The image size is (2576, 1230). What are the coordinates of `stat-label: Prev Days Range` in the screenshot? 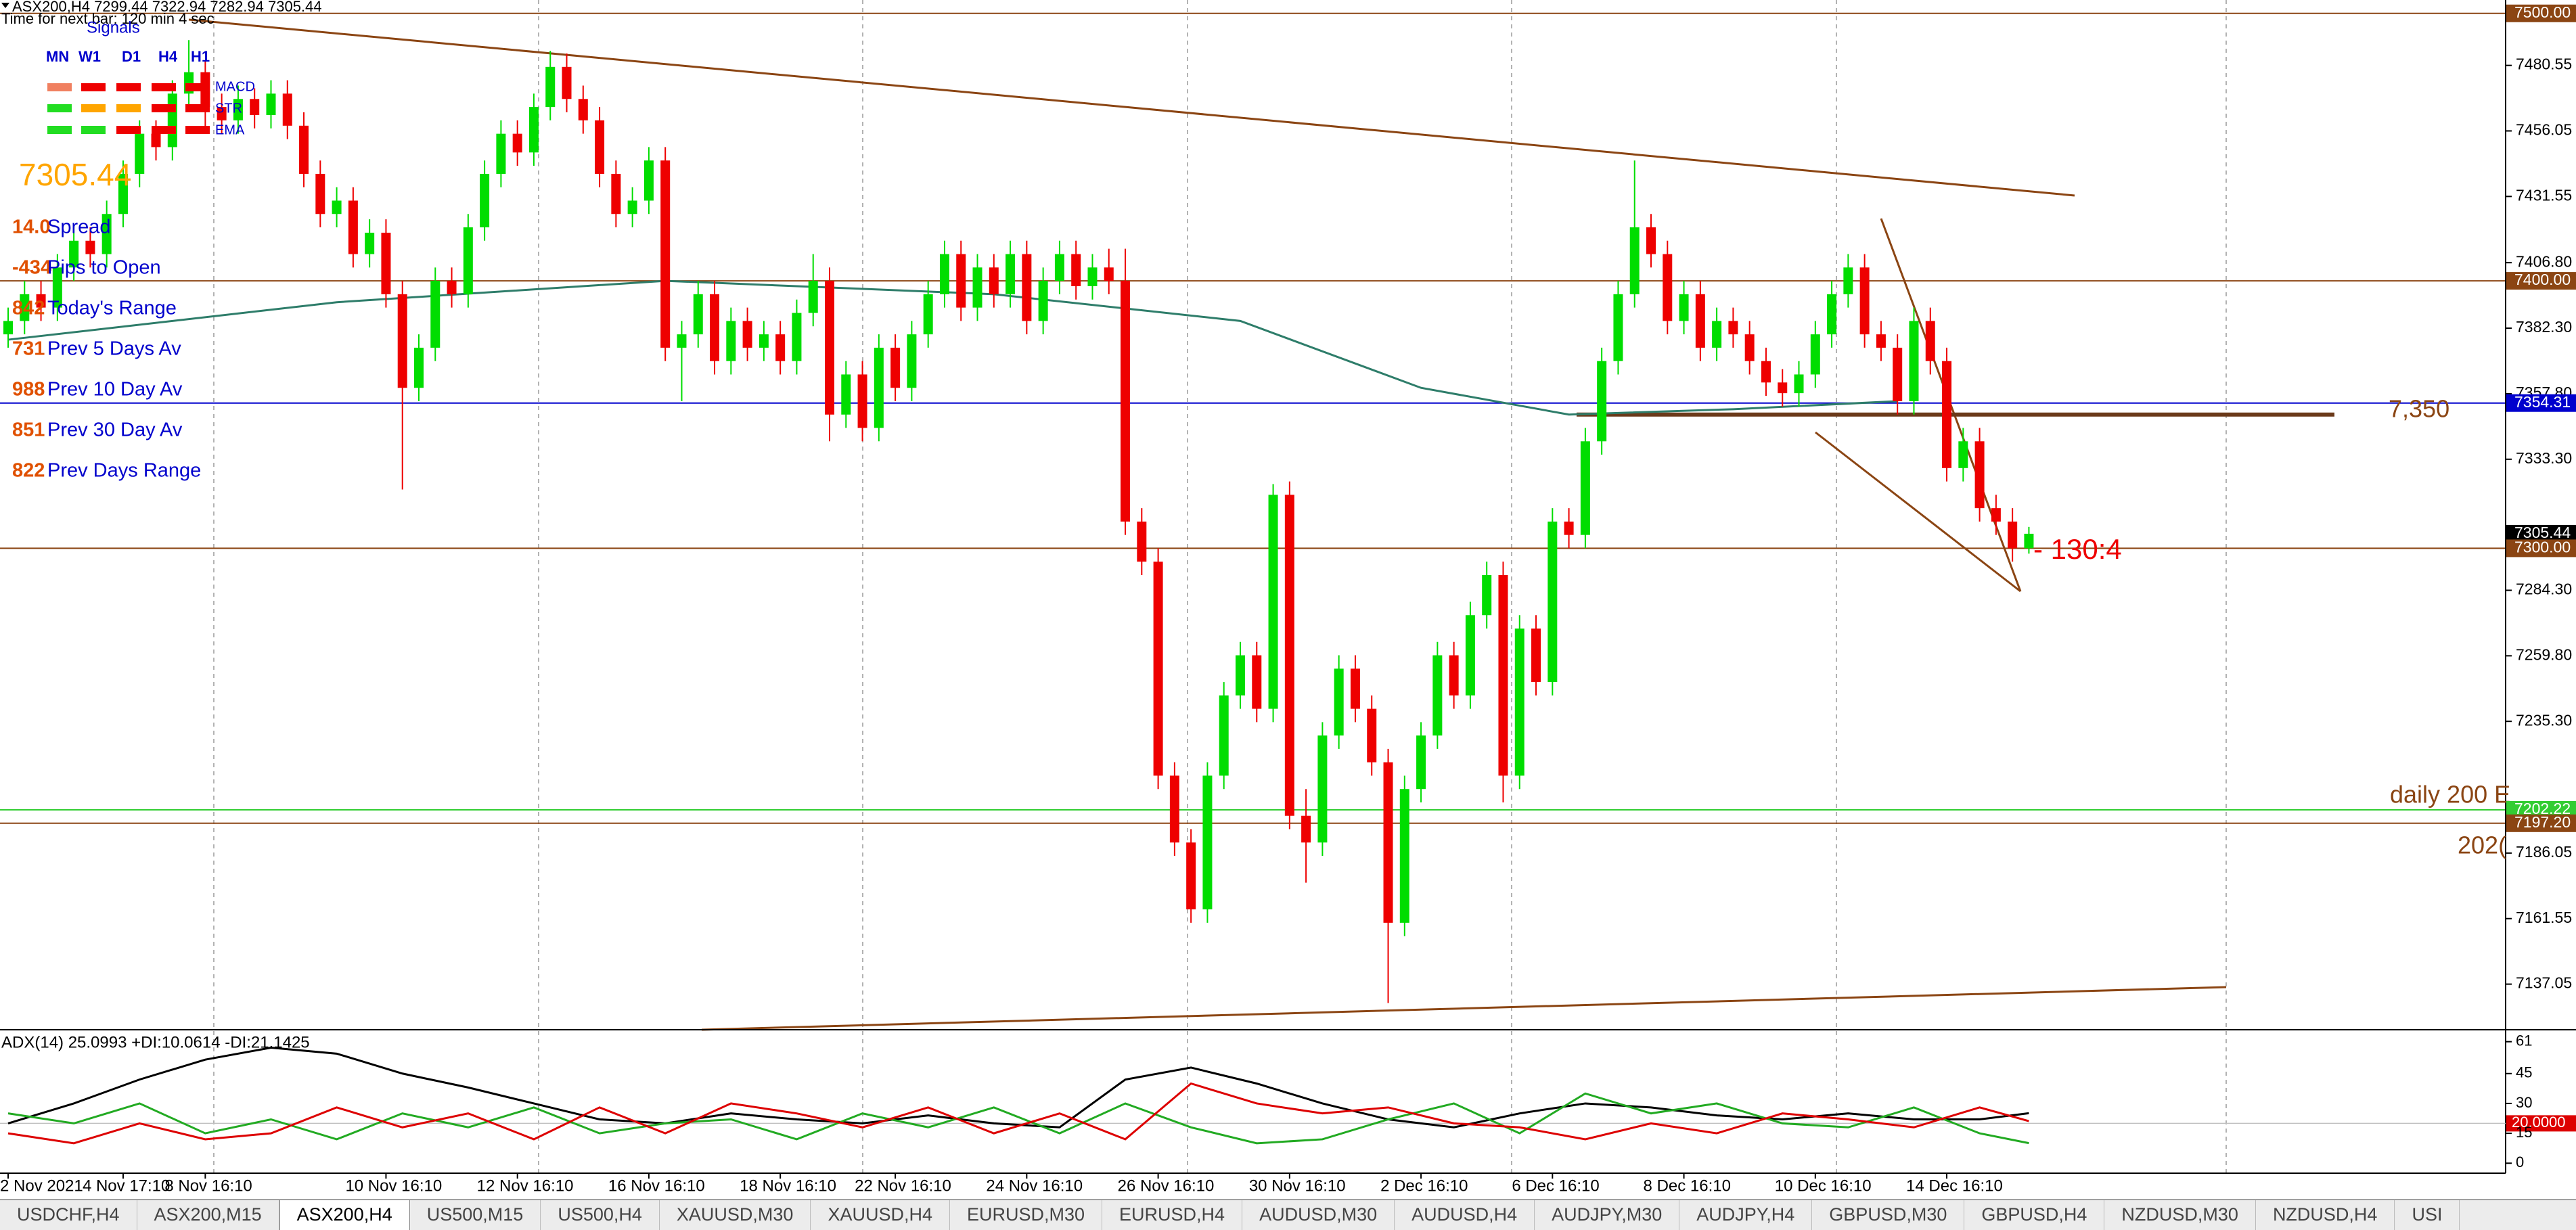 It's located at (124, 471).